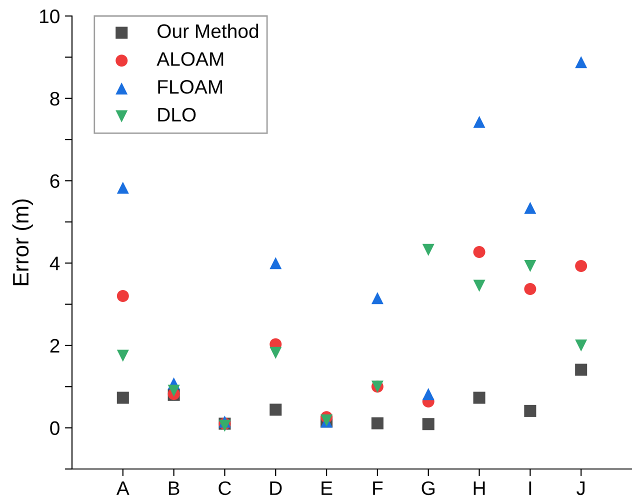 The width and height of the screenshot is (632, 500). Describe the element at coordinates (428, 488) in the screenshot. I see `x-tick-label: G` at that location.